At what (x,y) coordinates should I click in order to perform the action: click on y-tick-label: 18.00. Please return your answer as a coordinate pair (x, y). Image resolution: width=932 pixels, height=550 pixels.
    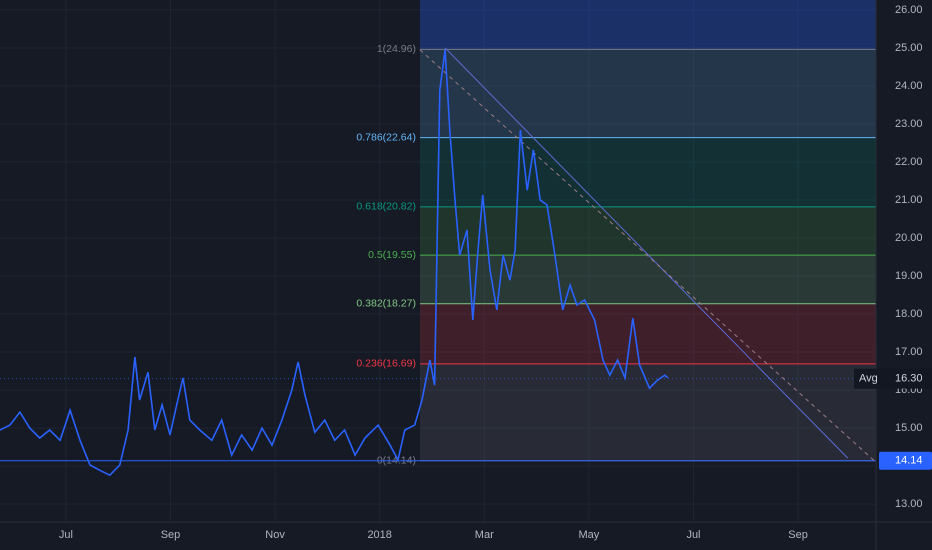
    Looking at the image, I should click on (909, 314).